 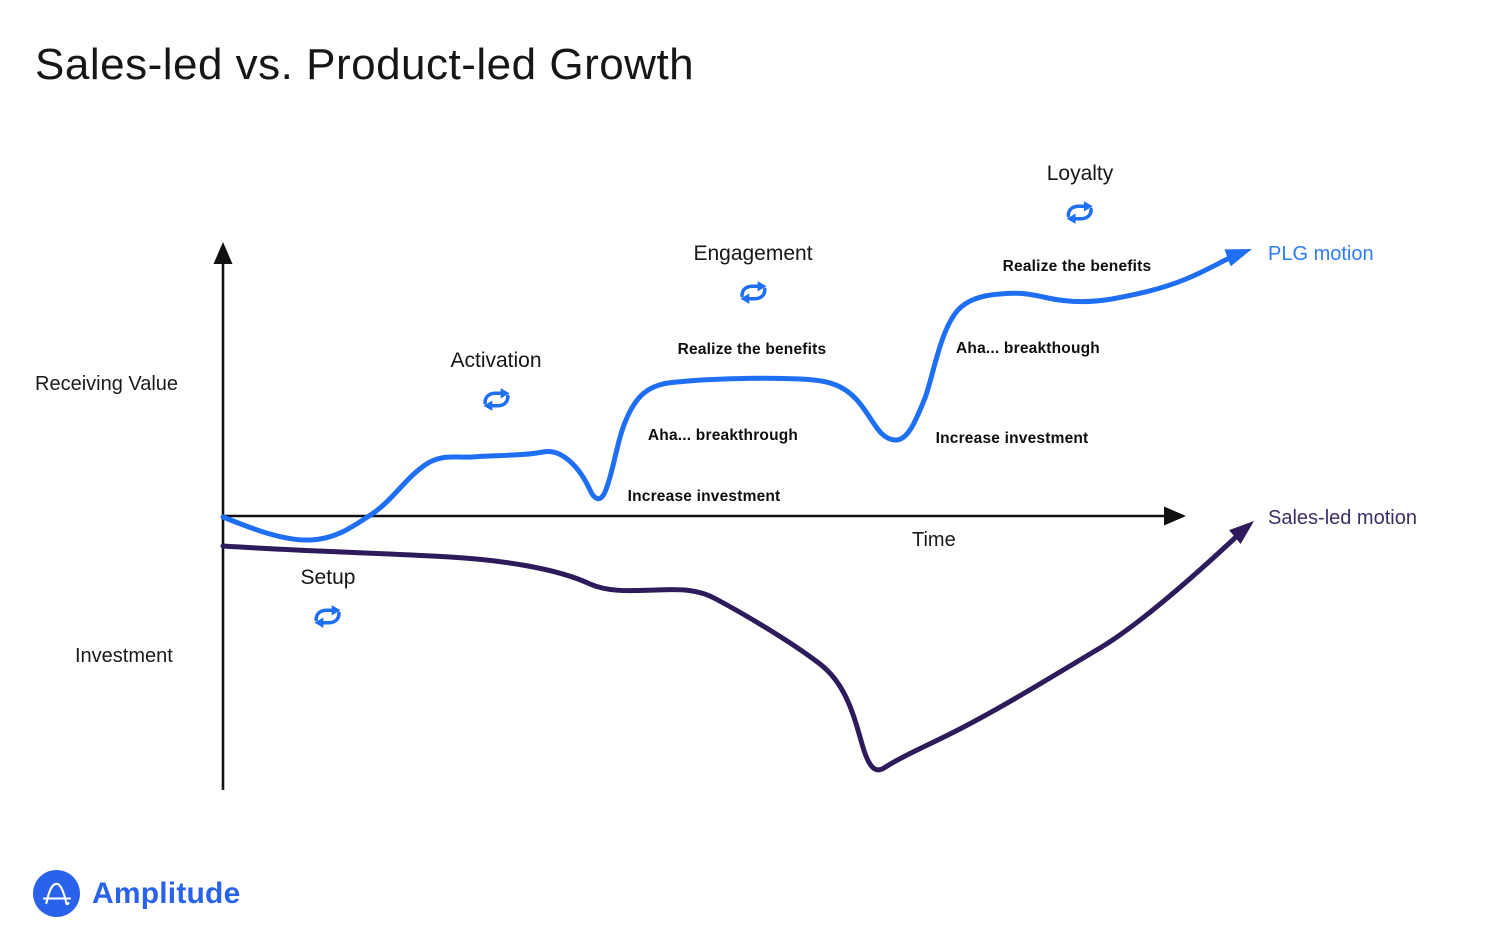 I want to click on annotation-aha-breakthrough-1: Aha... breakthrough, so click(x=723, y=435).